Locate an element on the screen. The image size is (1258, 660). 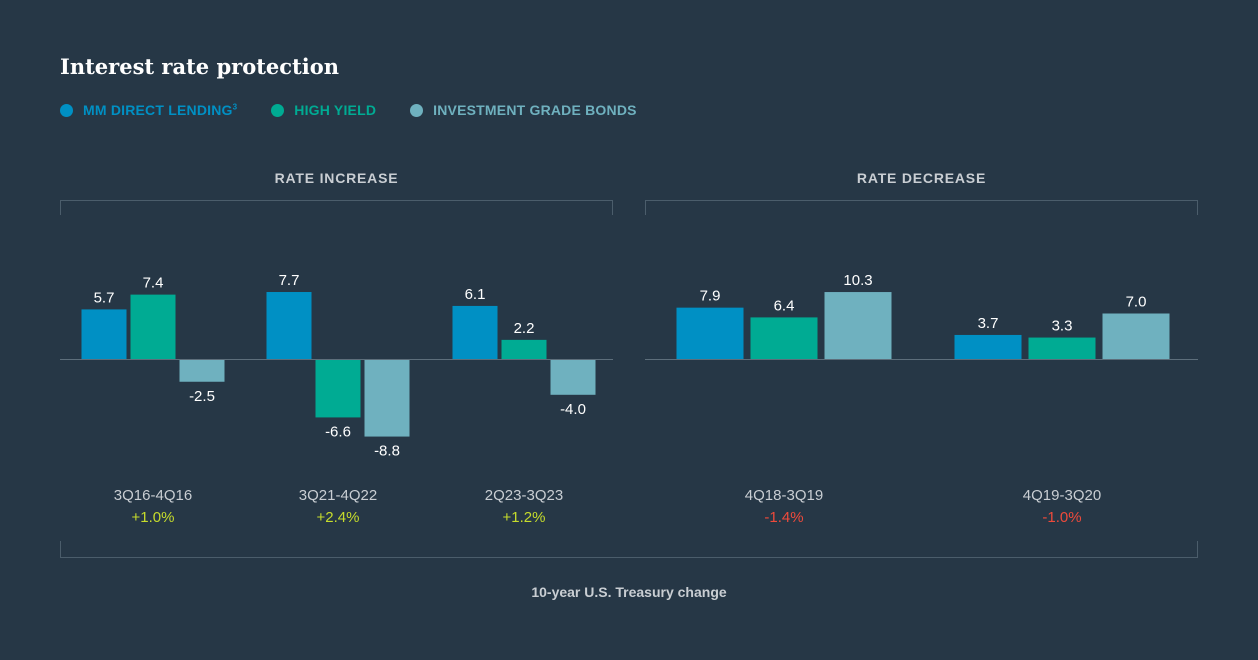
panel-title: RATE INCREASE is located at coordinates (337, 178).